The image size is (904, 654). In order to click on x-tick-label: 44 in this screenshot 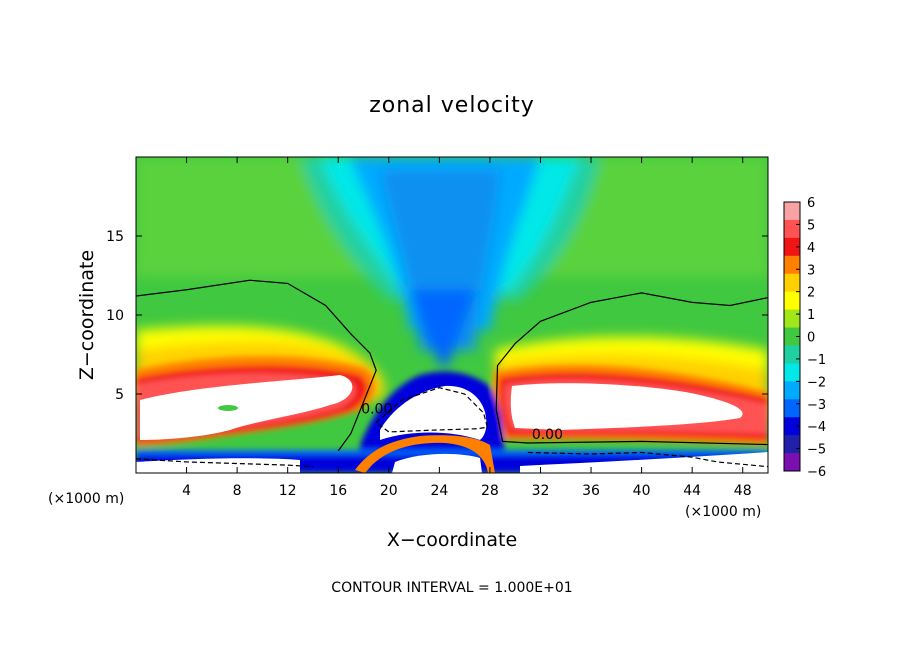, I will do `click(692, 491)`.